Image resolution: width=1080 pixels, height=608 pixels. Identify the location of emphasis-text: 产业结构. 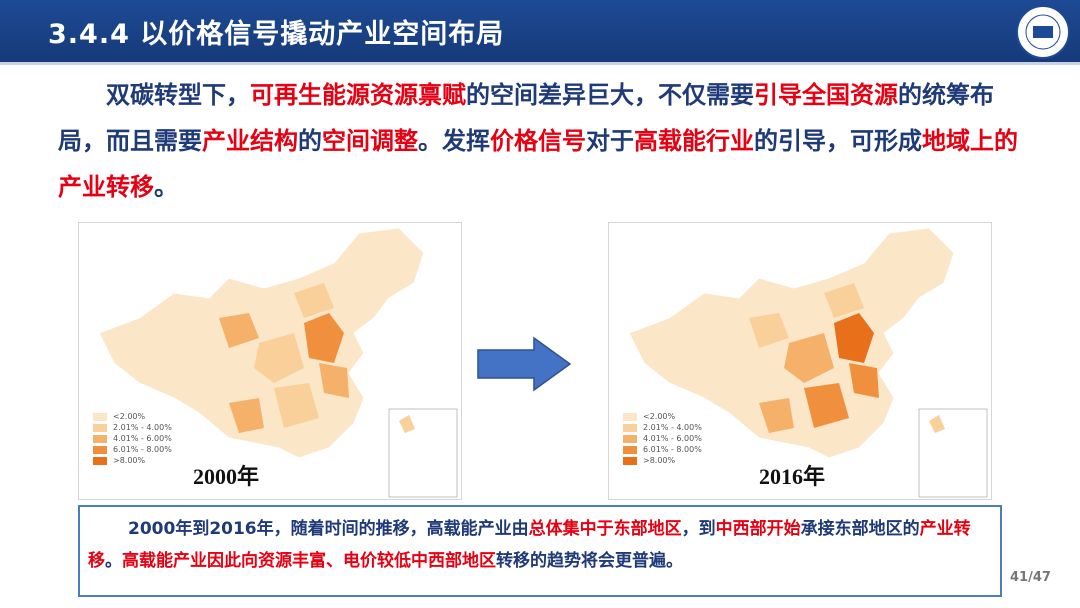
(250, 141).